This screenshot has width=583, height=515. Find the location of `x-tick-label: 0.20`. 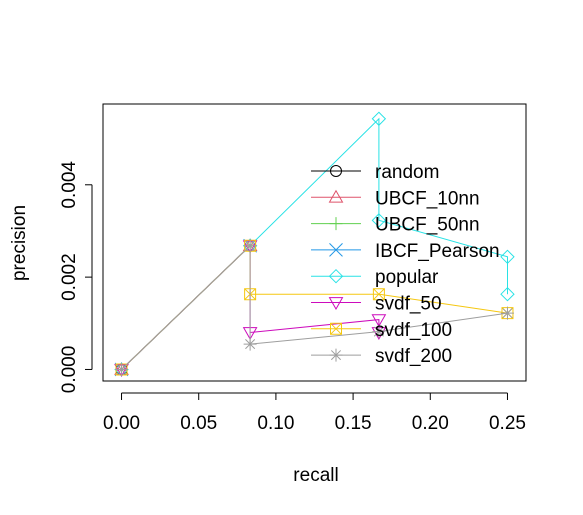

x-tick-label: 0.20 is located at coordinates (430, 423).